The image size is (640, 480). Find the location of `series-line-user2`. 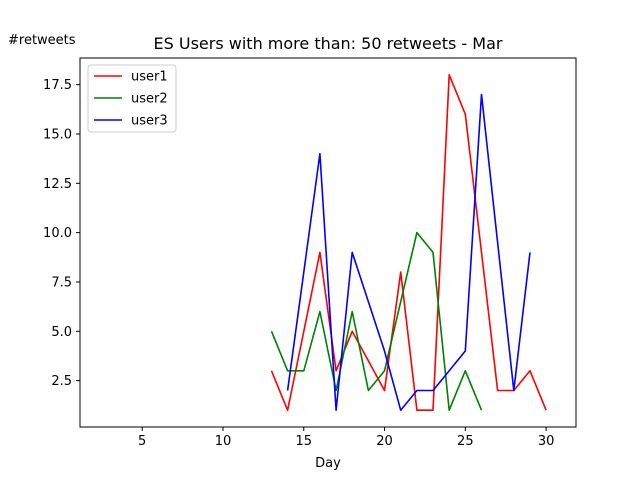

series-line-user2 is located at coordinates (376, 321).